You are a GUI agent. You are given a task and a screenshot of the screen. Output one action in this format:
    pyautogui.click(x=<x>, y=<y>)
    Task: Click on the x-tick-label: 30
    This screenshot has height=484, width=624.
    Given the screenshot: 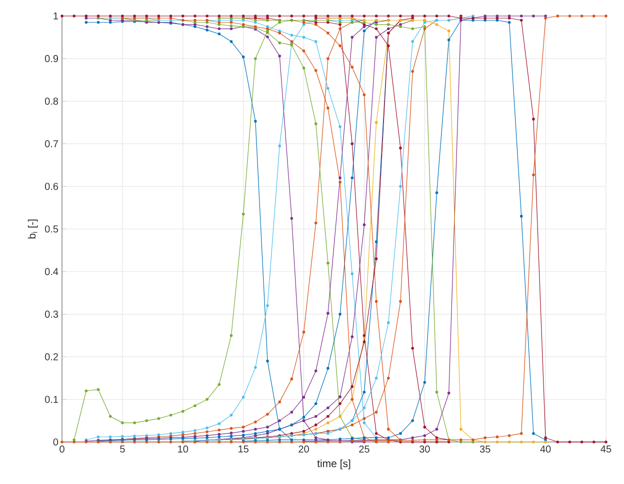 What is the action you would take?
    pyautogui.click(x=424, y=449)
    